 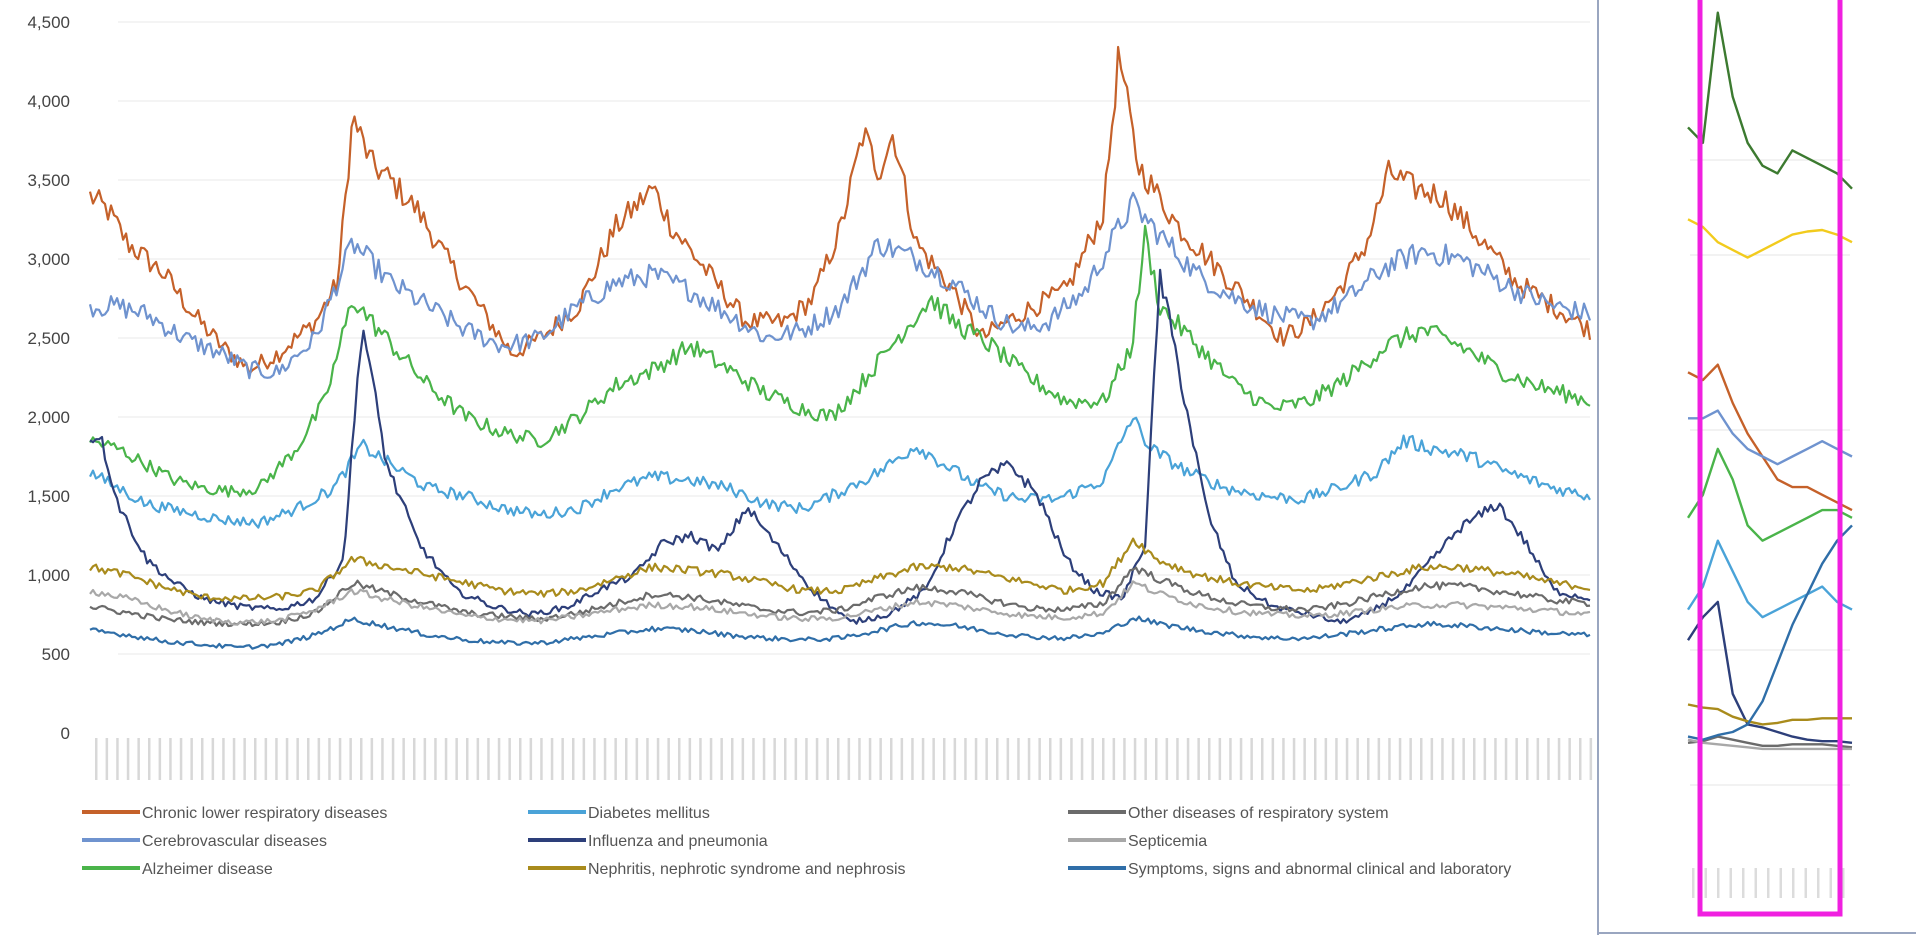 I want to click on y-tick-label: 1,000, so click(x=48, y=575).